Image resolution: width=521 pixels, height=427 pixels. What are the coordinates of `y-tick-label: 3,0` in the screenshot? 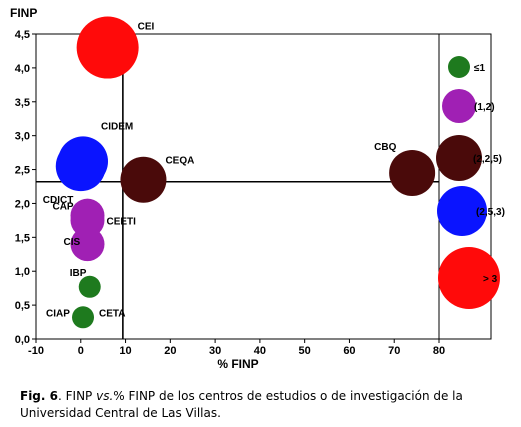 It's located at (22, 137).